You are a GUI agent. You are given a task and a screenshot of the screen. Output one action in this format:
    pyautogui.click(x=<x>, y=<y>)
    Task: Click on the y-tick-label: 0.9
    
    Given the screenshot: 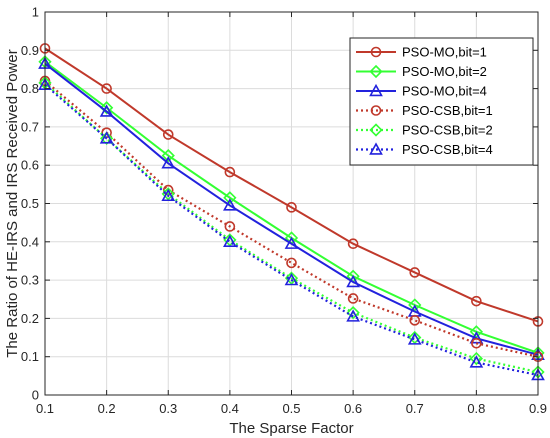 What is the action you would take?
    pyautogui.click(x=30, y=50)
    